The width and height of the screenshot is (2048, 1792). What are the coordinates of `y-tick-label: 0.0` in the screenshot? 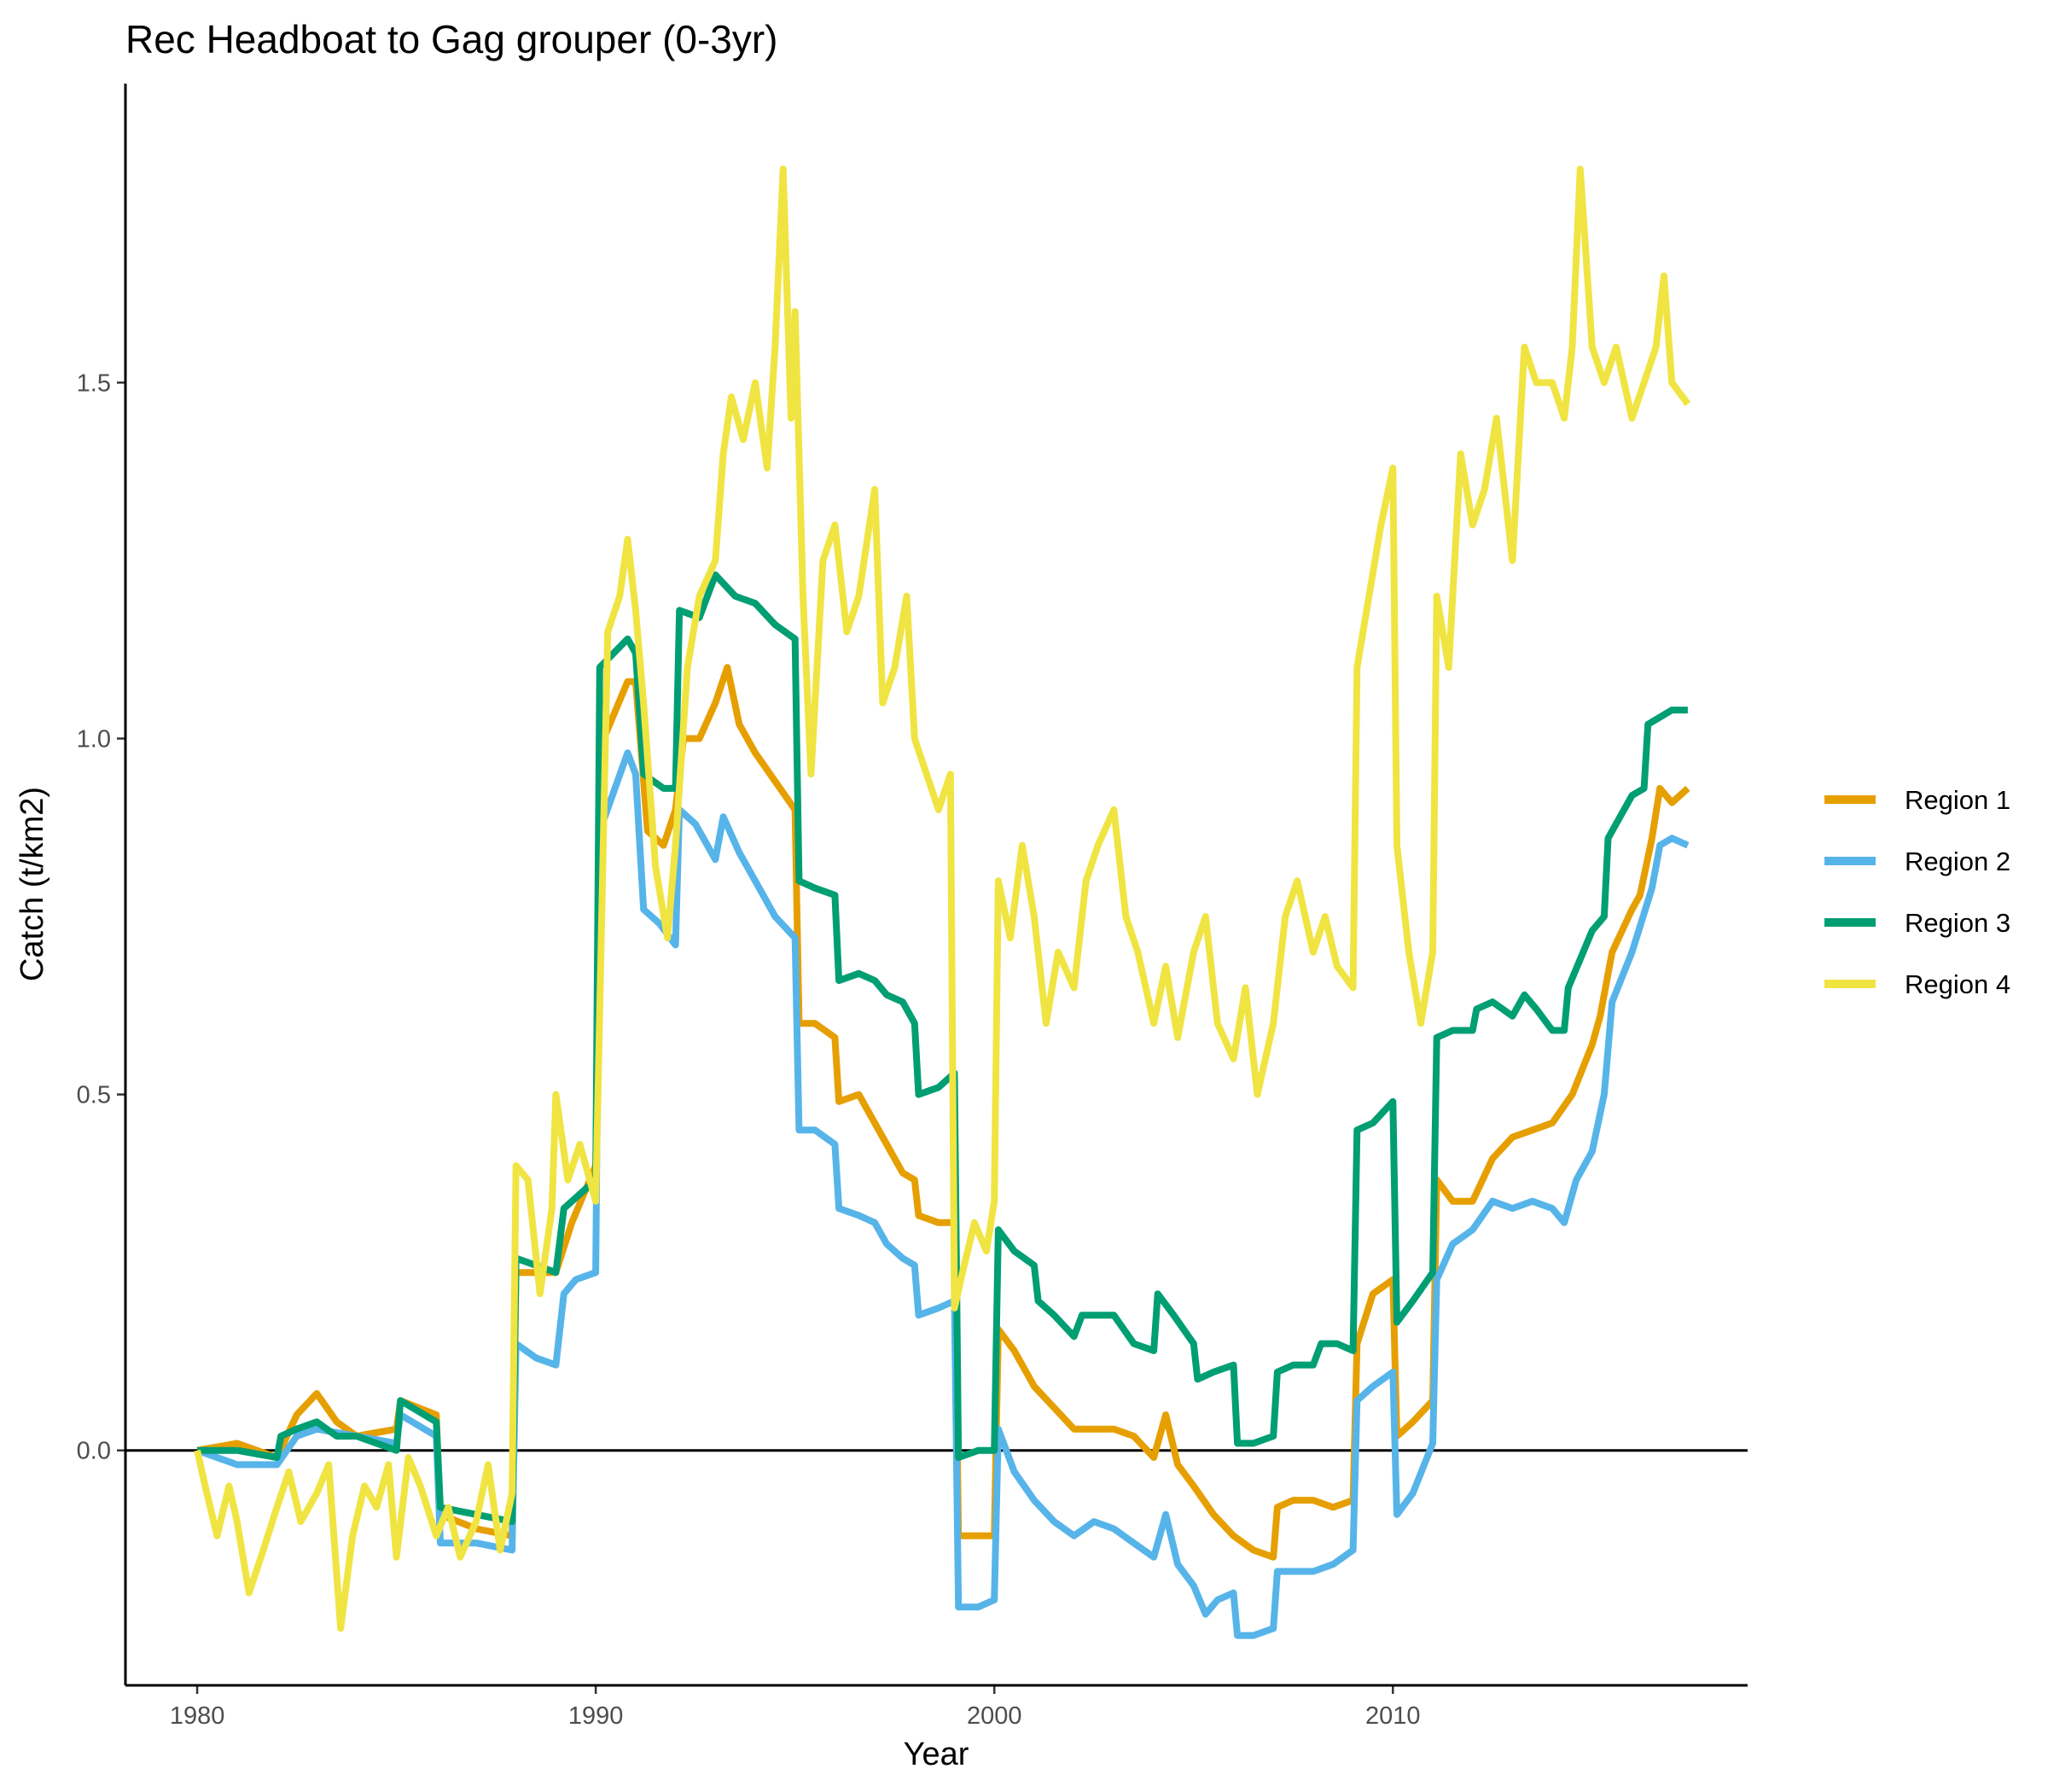 It's located at (94, 1451).